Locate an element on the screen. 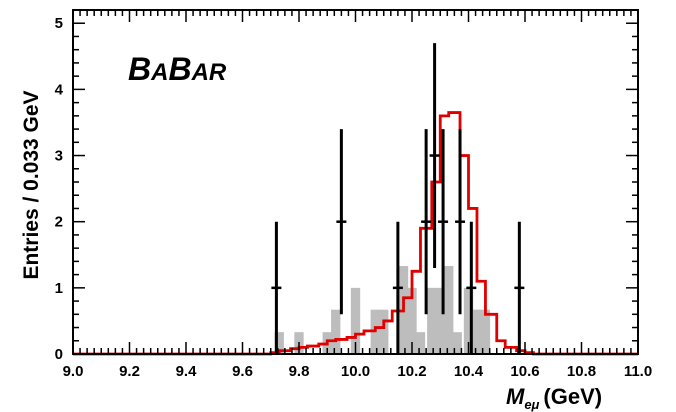 This screenshot has width=676, height=412. y-tick-label-1: 1 is located at coordinates (59, 288).